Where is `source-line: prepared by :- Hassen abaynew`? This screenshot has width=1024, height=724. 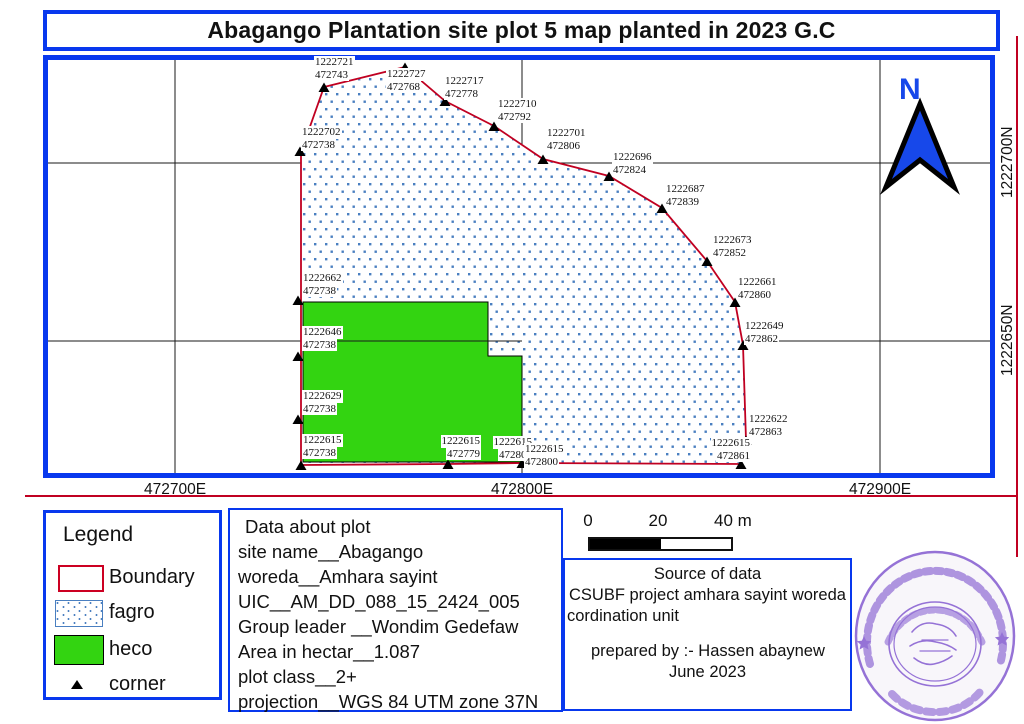
source-line: prepared by :- Hassen abaynew is located at coordinates (708, 651).